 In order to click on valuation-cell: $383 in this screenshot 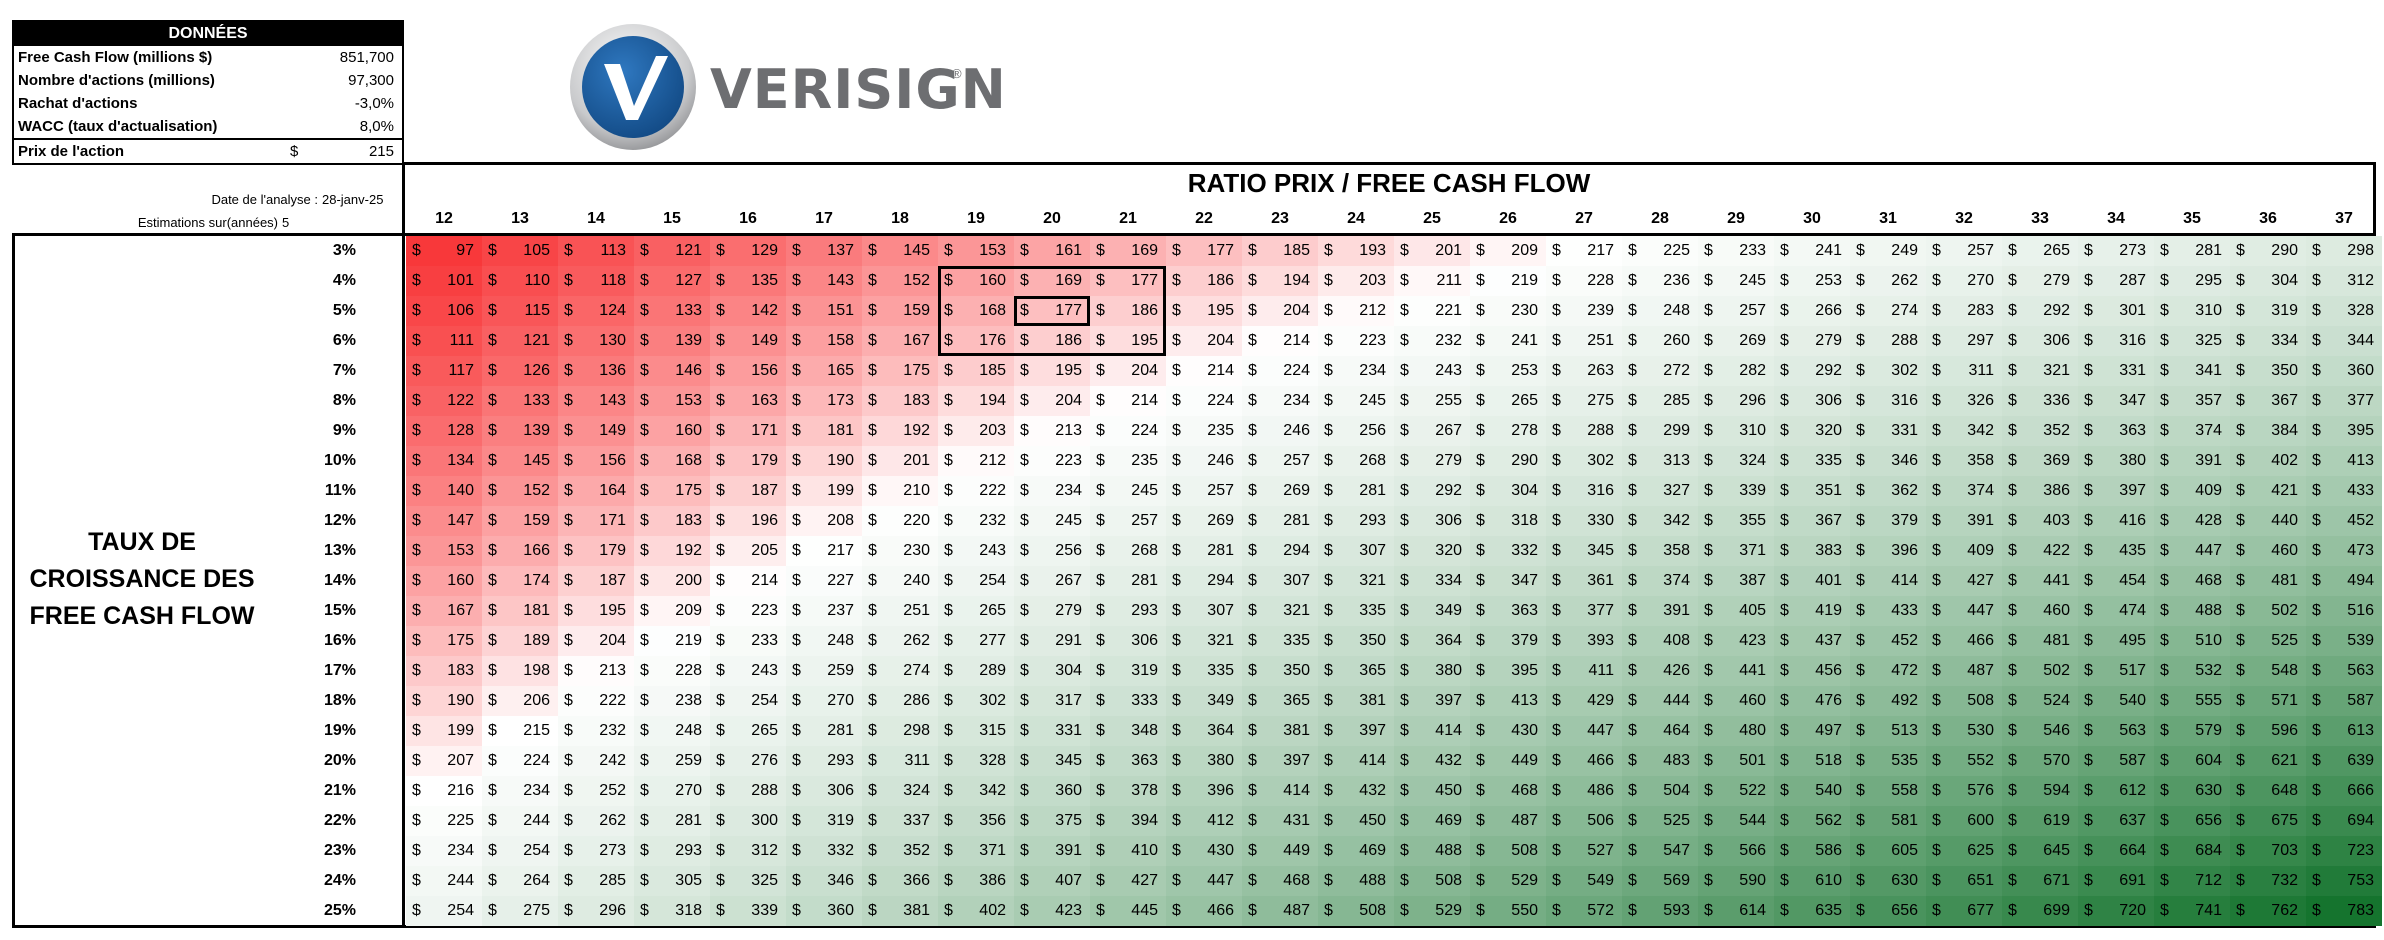, I will do `click(1812, 551)`.